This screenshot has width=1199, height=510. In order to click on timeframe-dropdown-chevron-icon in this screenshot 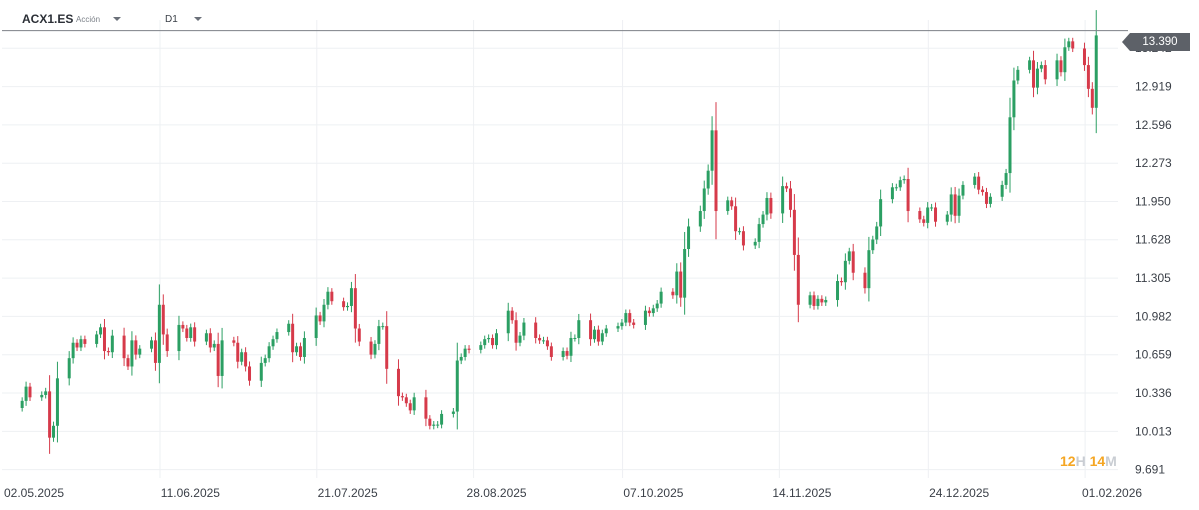, I will do `click(198, 19)`.